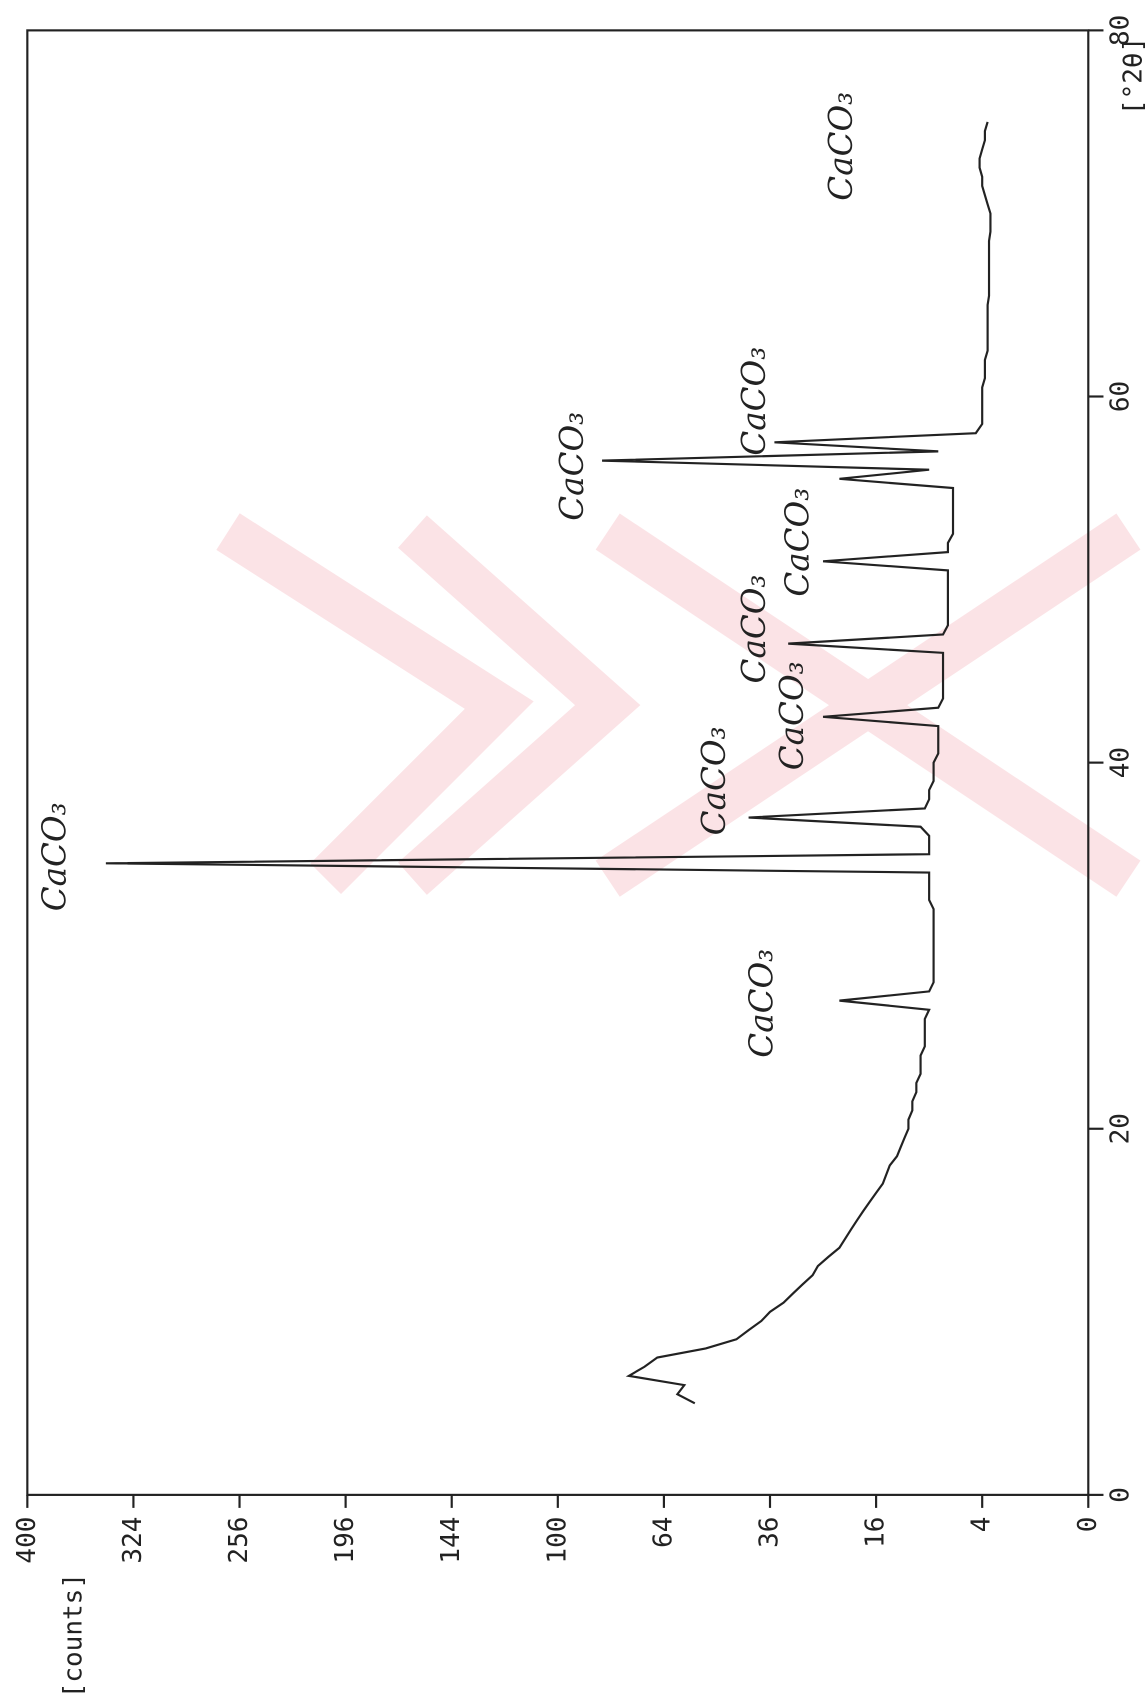 This screenshot has width=1146, height=1701. What do you see at coordinates (133, 1540) in the screenshot?
I see `y-tick-label: 324` at bounding box center [133, 1540].